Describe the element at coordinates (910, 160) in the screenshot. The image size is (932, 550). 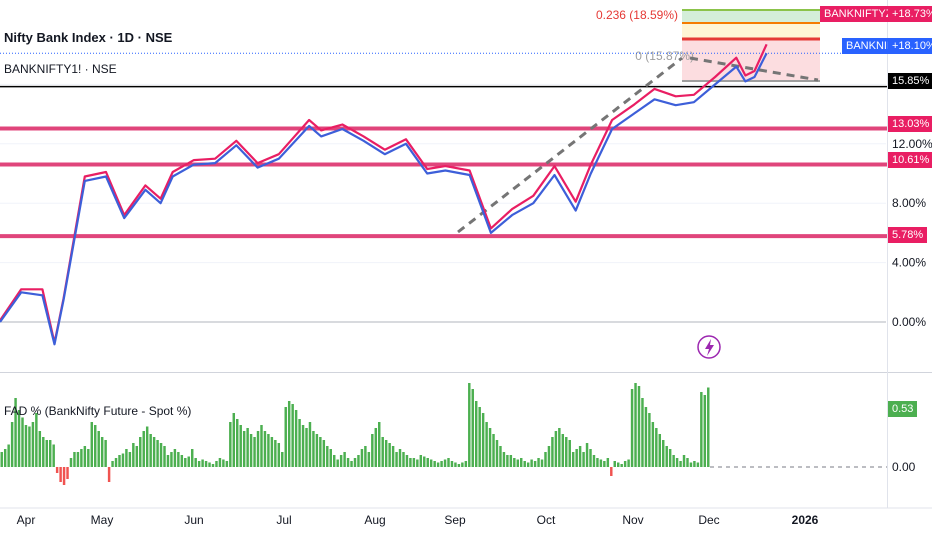
I see `tag-level-10: 10.61%` at that location.